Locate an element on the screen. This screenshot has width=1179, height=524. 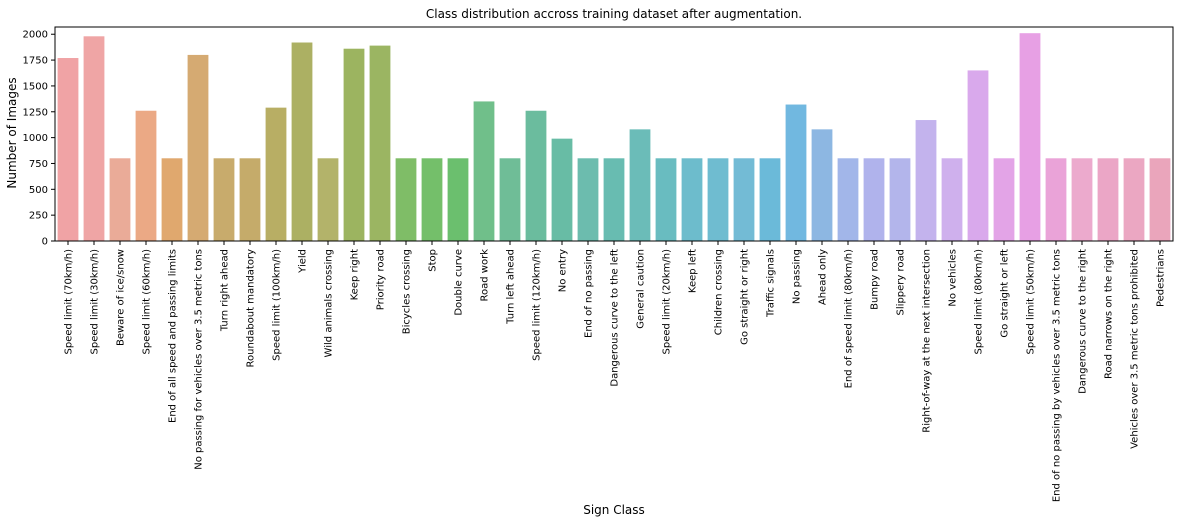
x-tick-label: Dangerous curve to the right is located at coordinates (1083, 321).